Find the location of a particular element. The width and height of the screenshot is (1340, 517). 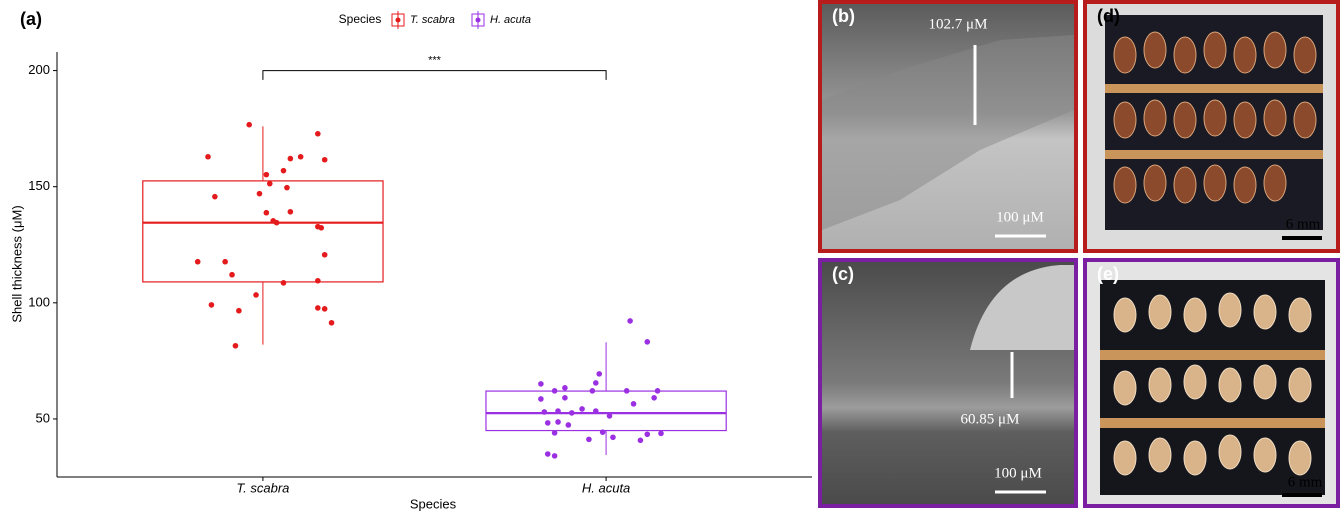

measurement: 60.85 μM is located at coordinates (990, 419).